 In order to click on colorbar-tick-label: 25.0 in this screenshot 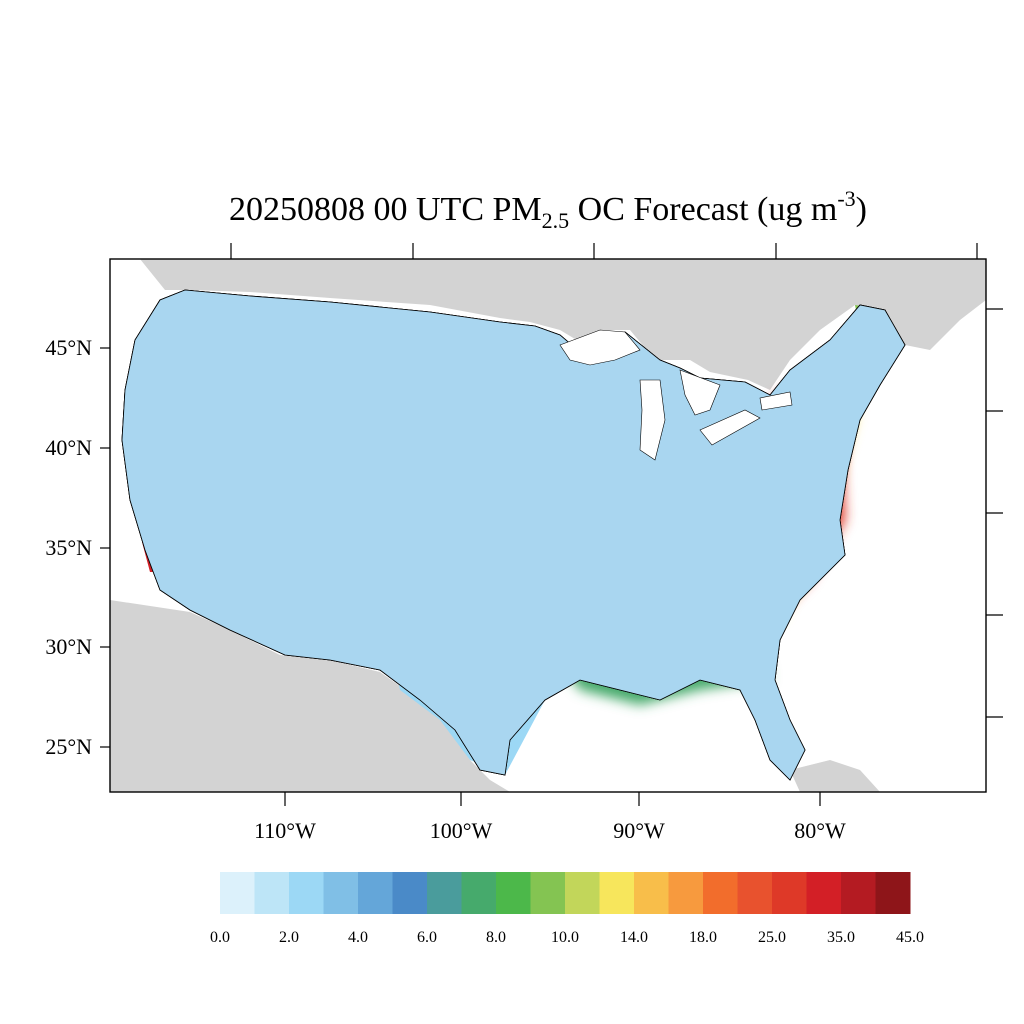, I will do `click(772, 937)`.